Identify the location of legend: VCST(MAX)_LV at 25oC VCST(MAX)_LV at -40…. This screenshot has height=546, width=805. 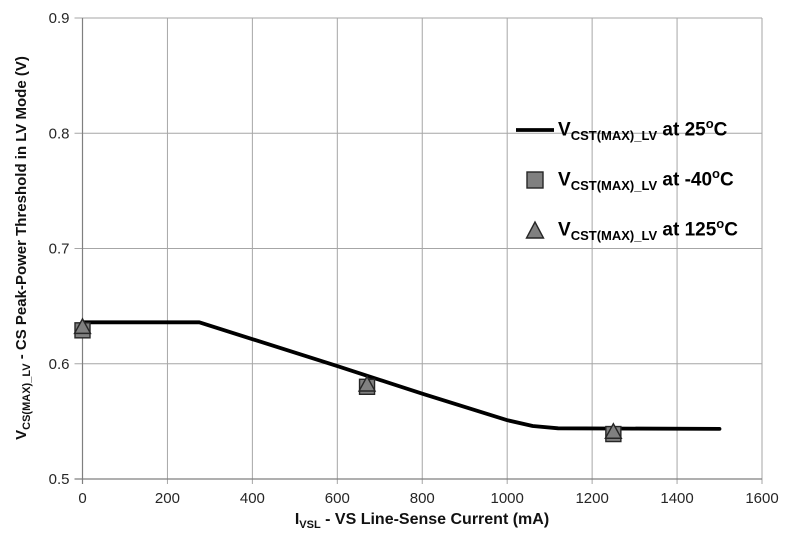
(625, 189).